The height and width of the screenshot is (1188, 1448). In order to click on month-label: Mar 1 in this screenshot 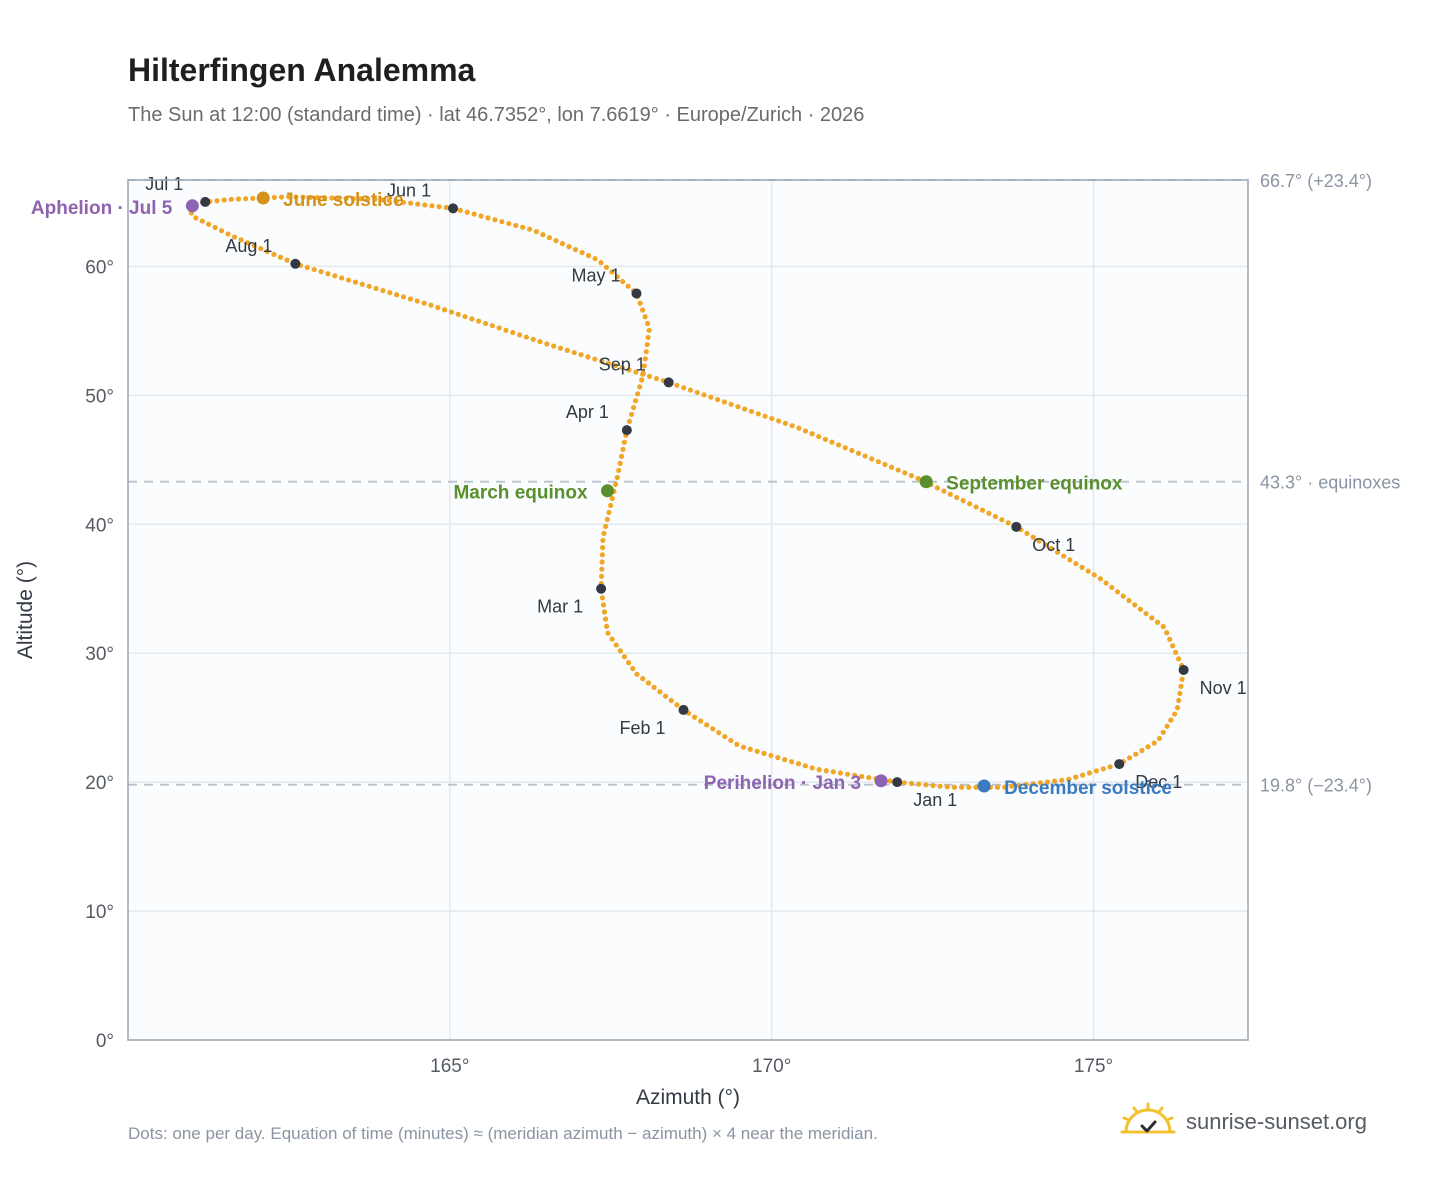, I will do `click(560, 607)`.